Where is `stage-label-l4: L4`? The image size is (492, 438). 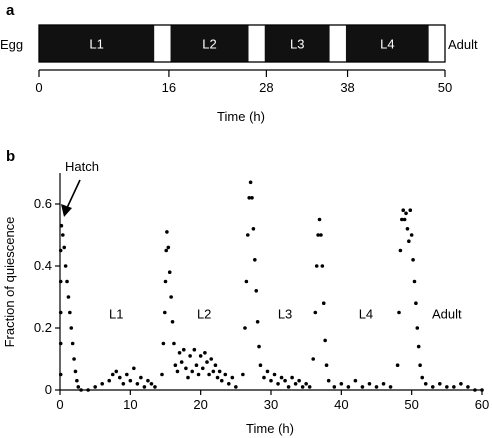
stage-label-l4: L4 is located at coordinates (387, 44).